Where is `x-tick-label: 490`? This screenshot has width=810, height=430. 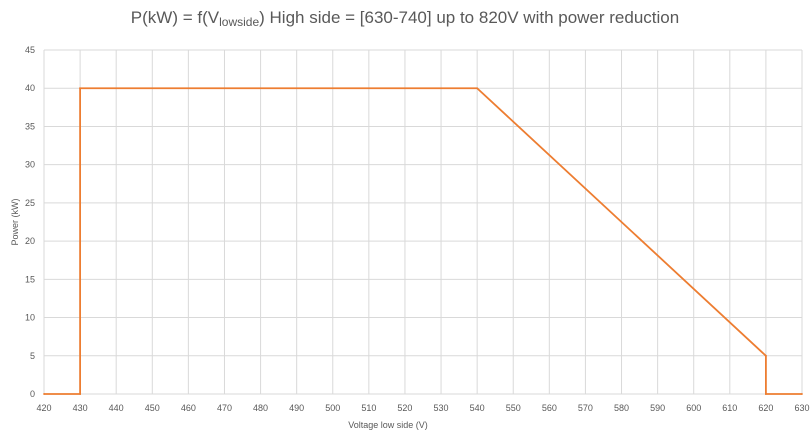 x-tick-label: 490 is located at coordinates (296, 408).